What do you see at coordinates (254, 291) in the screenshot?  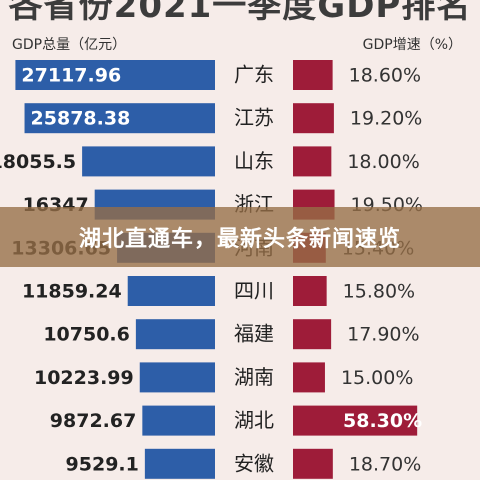 I see `province-label: 四川` at bounding box center [254, 291].